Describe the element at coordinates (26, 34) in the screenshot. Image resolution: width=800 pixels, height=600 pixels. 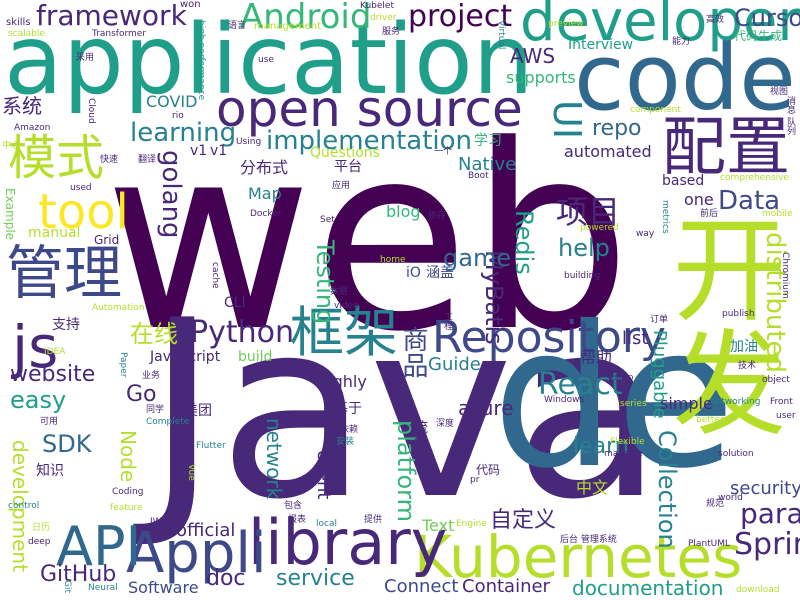
I see `word-scalable: scalable` at that location.